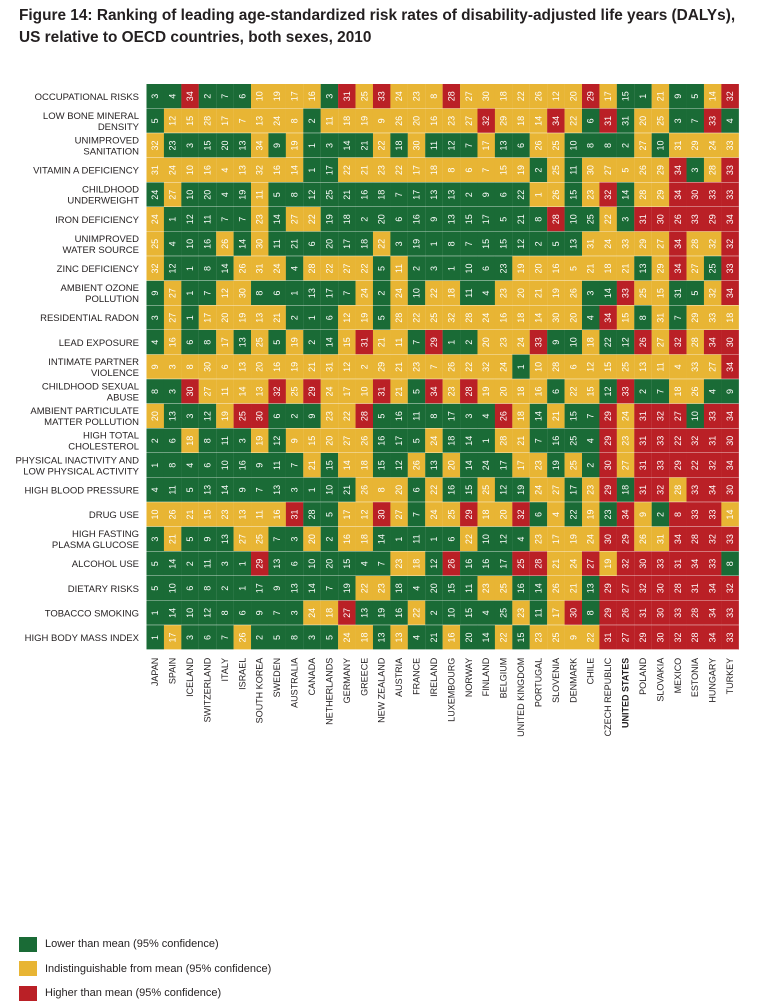 The height and width of the screenshot is (1006, 757). I want to click on heatmap-cell-value: 9, so click(556, 342).